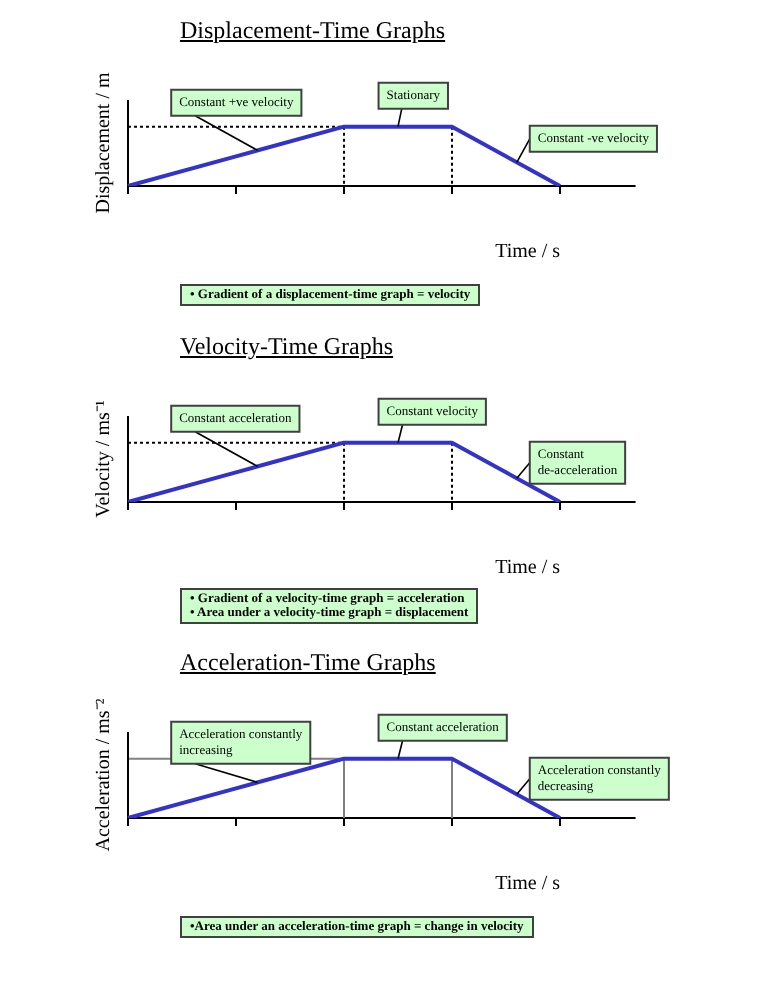 The width and height of the screenshot is (772, 1000). What do you see at coordinates (288, 348) in the screenshot?
I see `chart-title: Velocity-Time Graphs` at bounding box center [288, 348].